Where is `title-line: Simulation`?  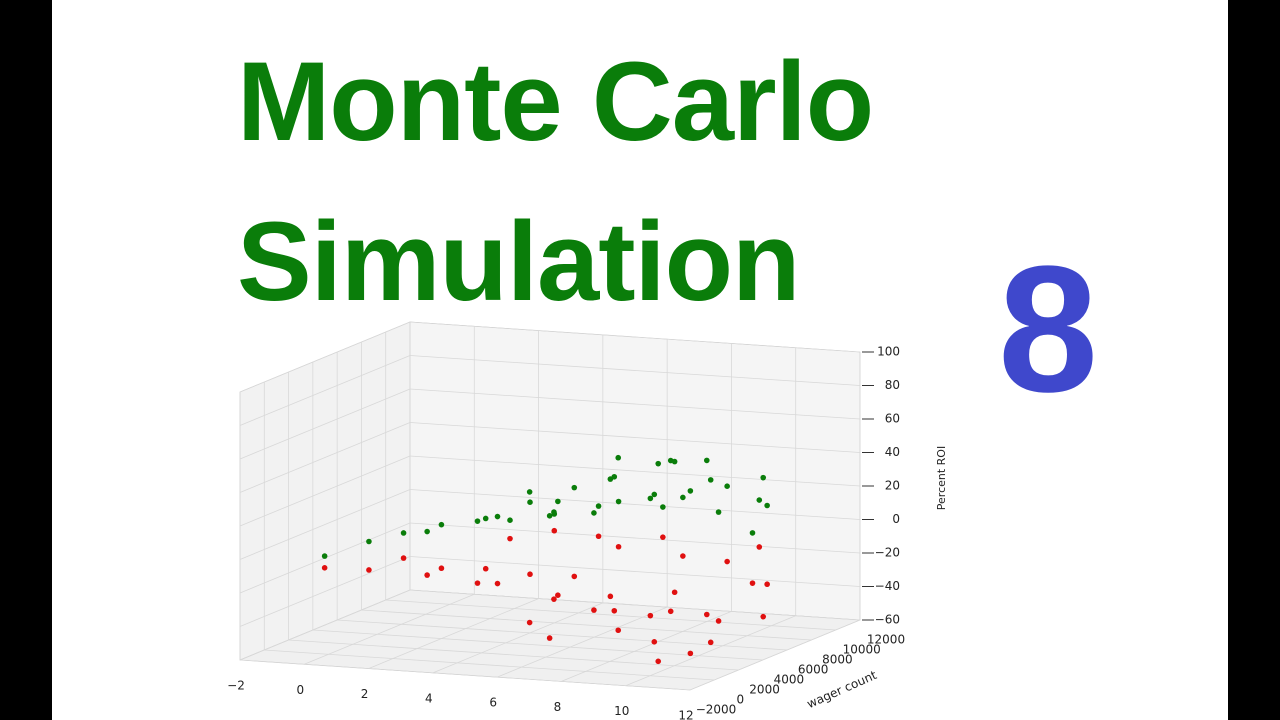 title-line: Simulation is located at coordinates (518, 261).